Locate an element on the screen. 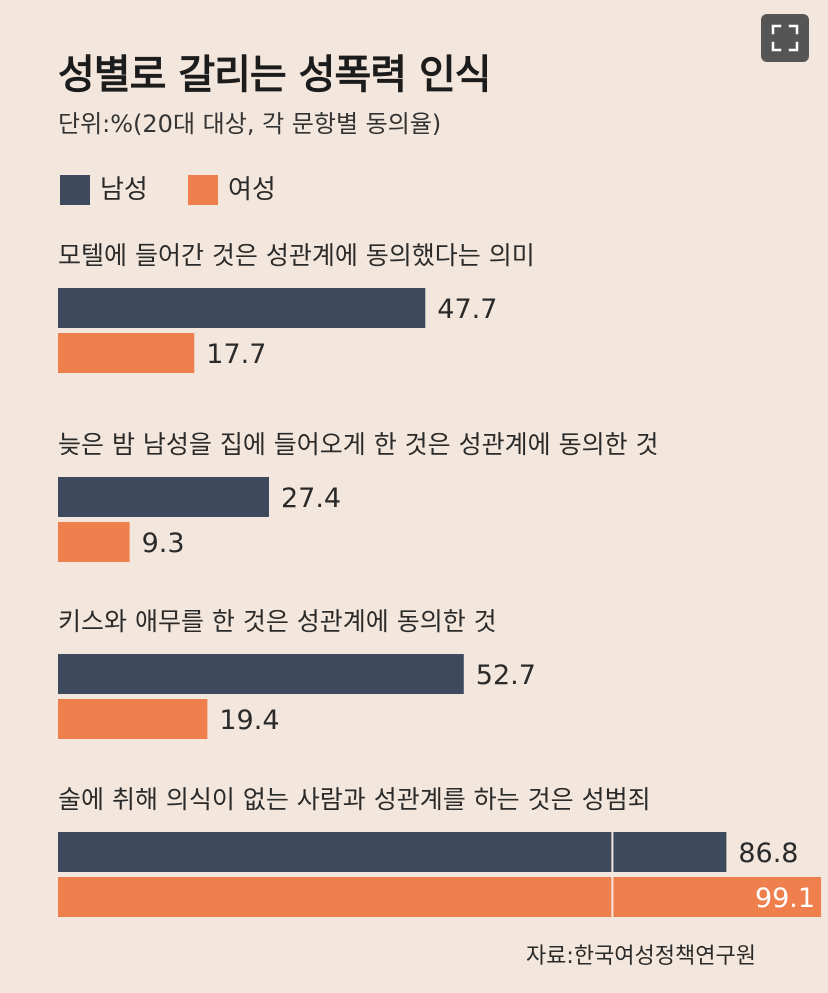 The image size is (828, 993). data-label: 52.7 is located at coordinates (506, 675).